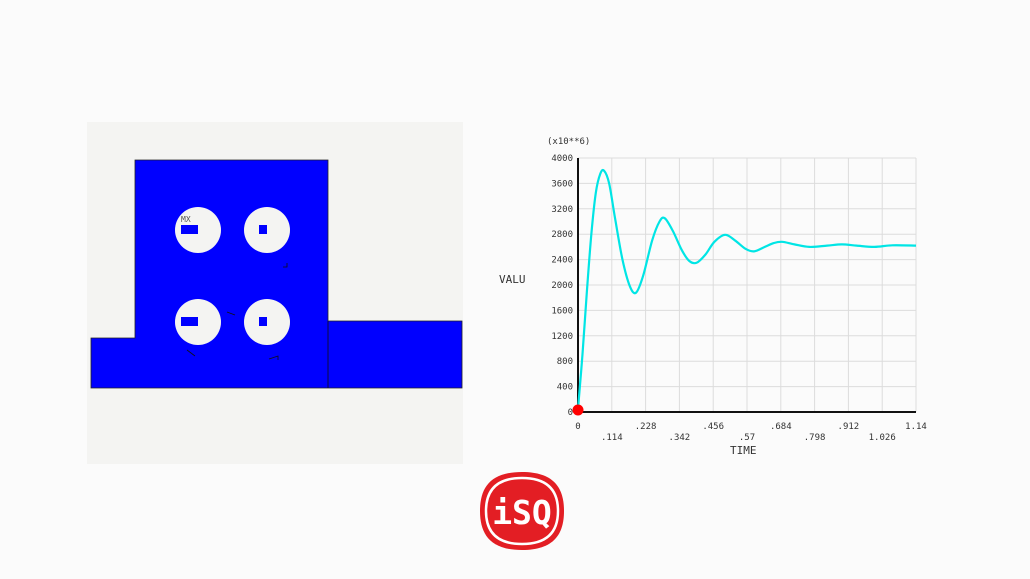 The width and height of the screenshot is (1030, 579). What do you see at coordinates (849, 427) in the screenshot?
I see `x-tick-label: .912` at bounding box center [849, 427].